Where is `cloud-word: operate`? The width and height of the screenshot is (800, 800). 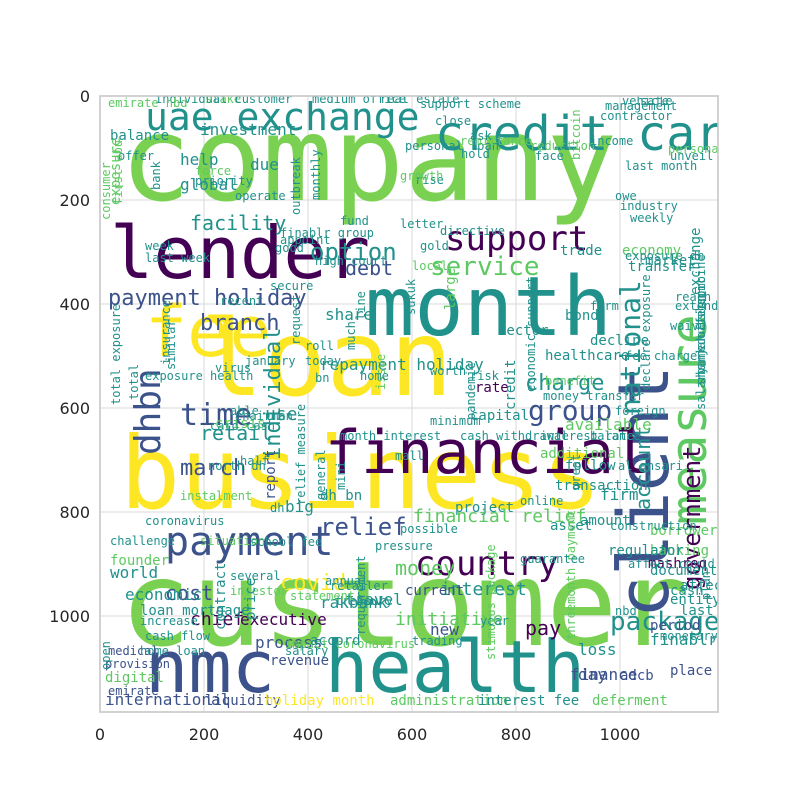 cloud-word: operate is located at coordinates (260, 196).